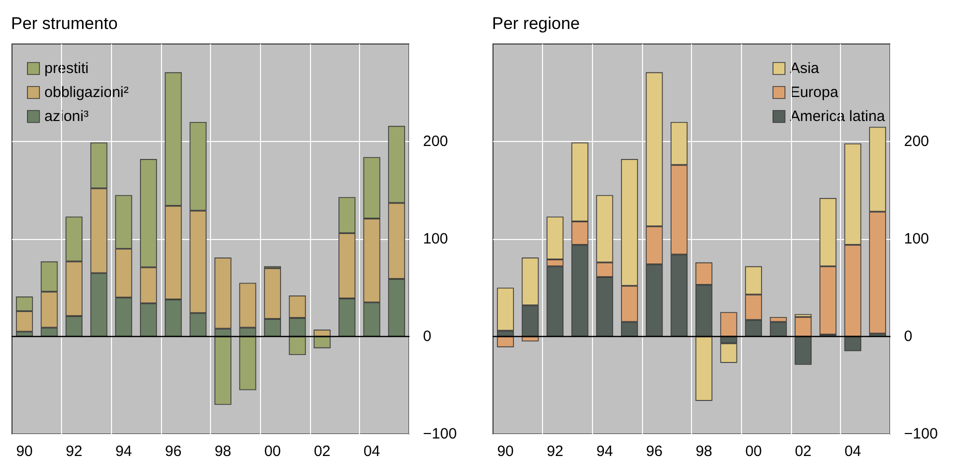 This screenshot has height=464, width=962. Describe the element at coordinates (66, 116) in the screenshot. I see `legend-label: azioni³` at that location.